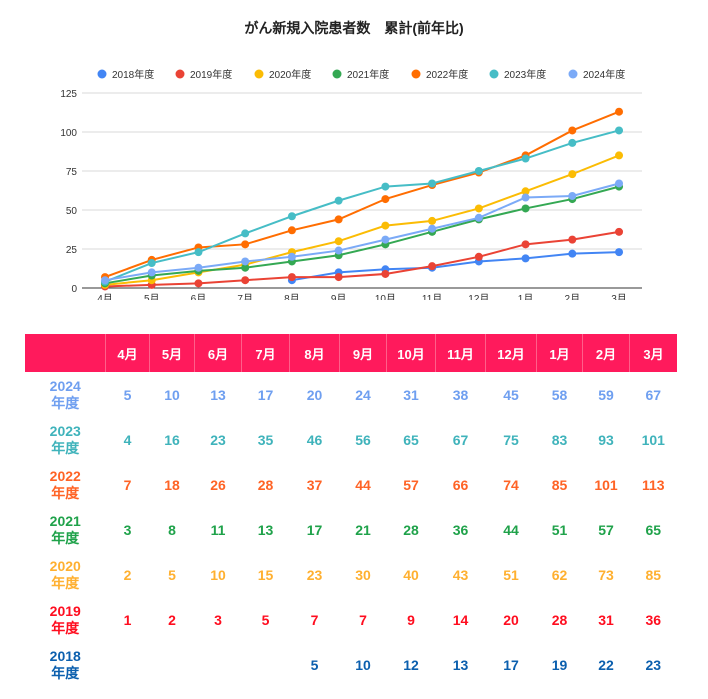 The height and width of the screenshot is (699, 708). What do you see at coordinates (478, 296) in the screenshot?
I see `x-tick-label: 12月` at bounding box center [478, 296].